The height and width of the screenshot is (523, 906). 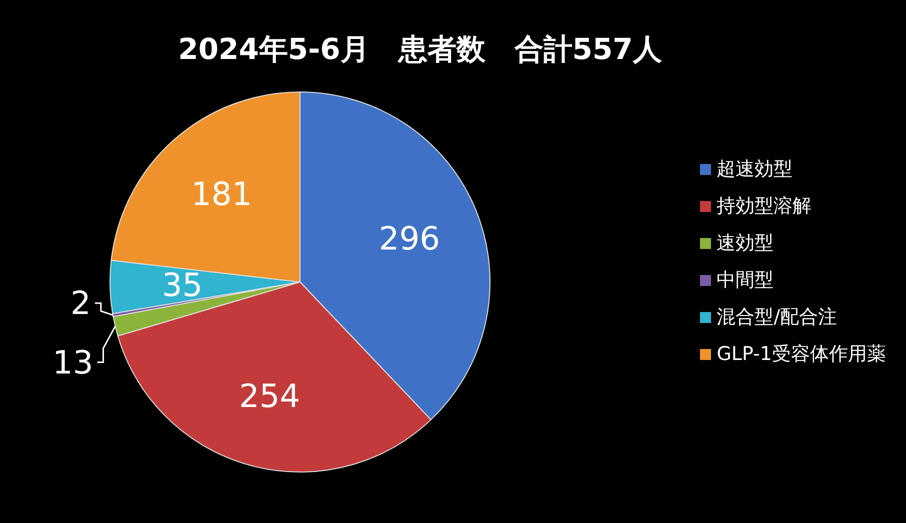 I want to click on data-label: 13, so click(x=73, y=362).